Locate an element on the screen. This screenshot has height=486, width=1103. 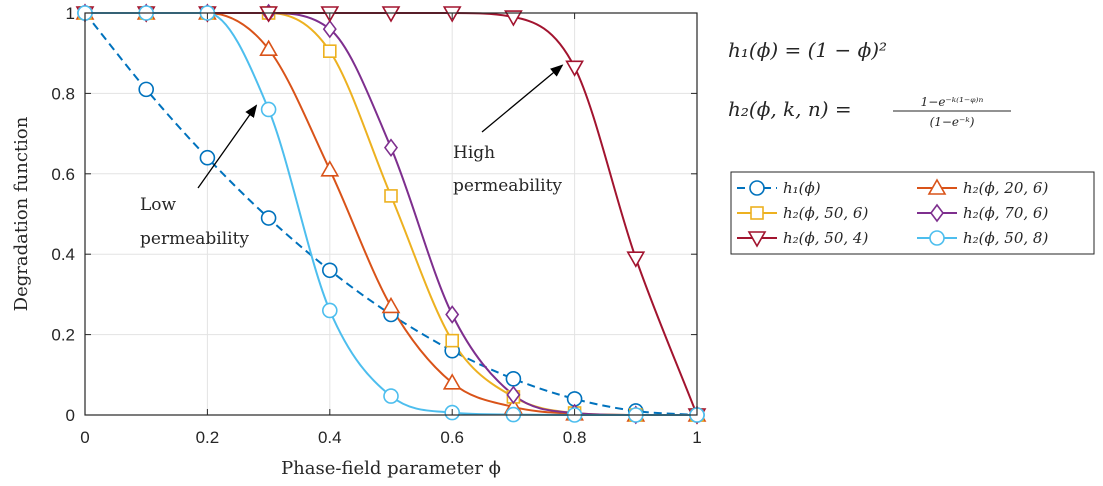
annotation-high-line2: permeability is located at coordinates (507, 186).